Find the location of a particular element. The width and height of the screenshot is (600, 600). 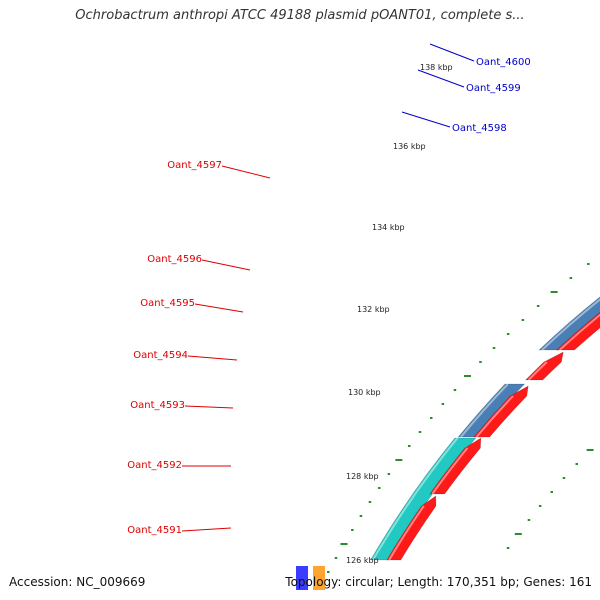

gene-red-4595-highlight is located at coordinates (579, 332).